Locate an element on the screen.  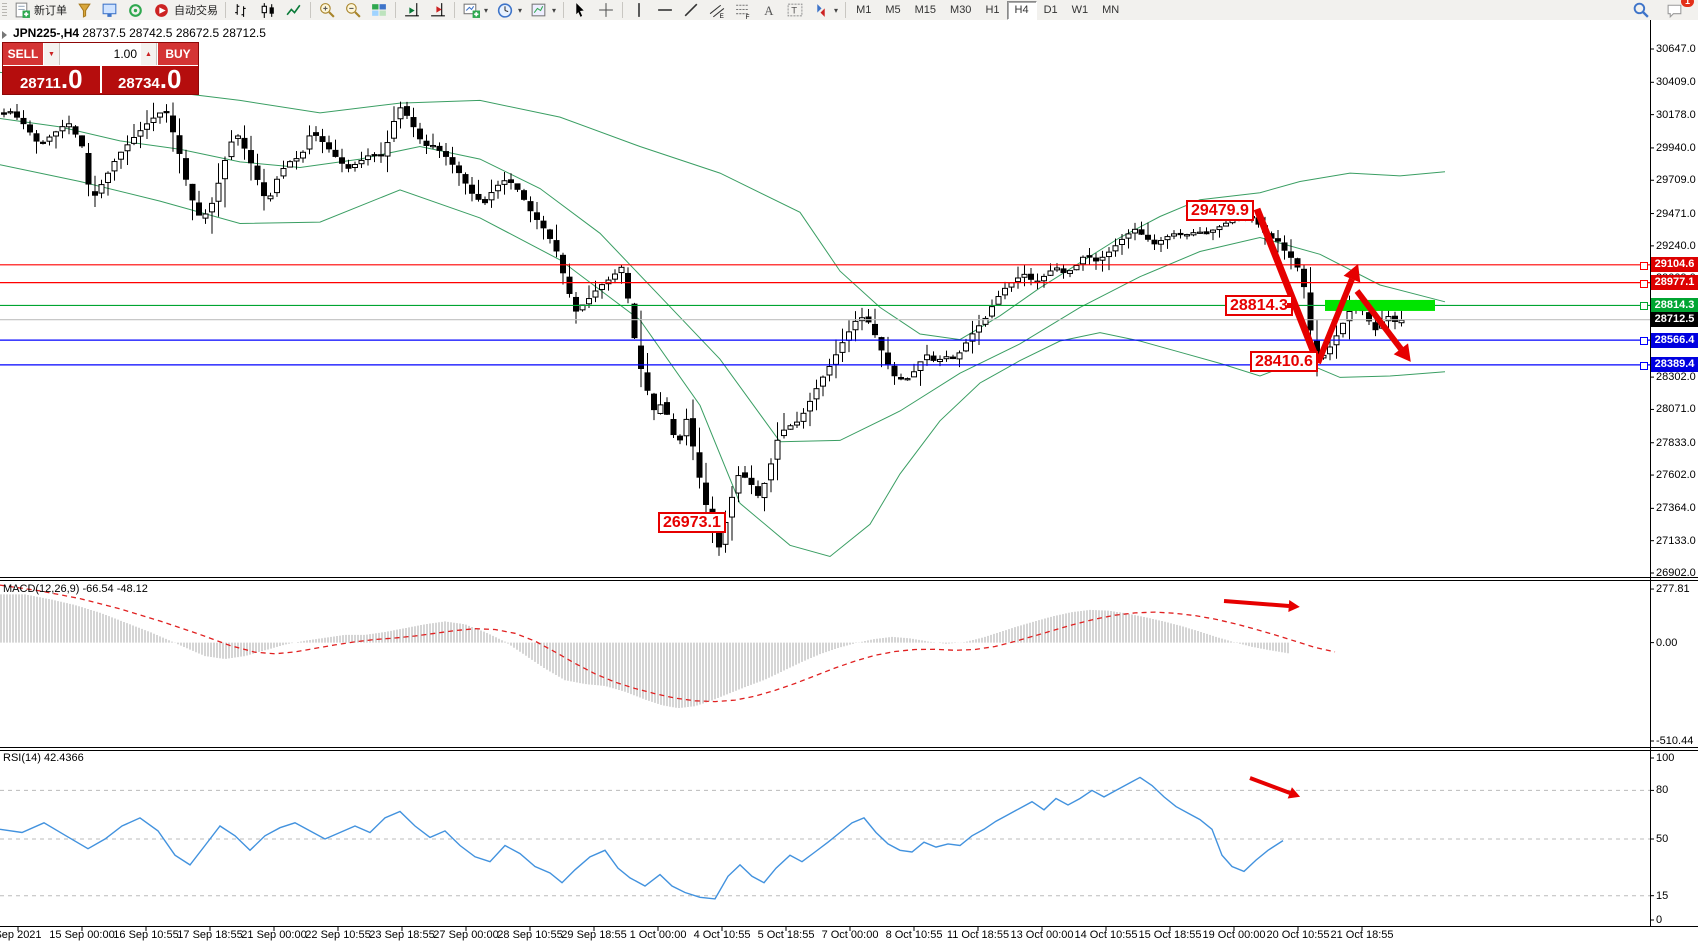
zoom-out-button is located at coordinates (353, 10).